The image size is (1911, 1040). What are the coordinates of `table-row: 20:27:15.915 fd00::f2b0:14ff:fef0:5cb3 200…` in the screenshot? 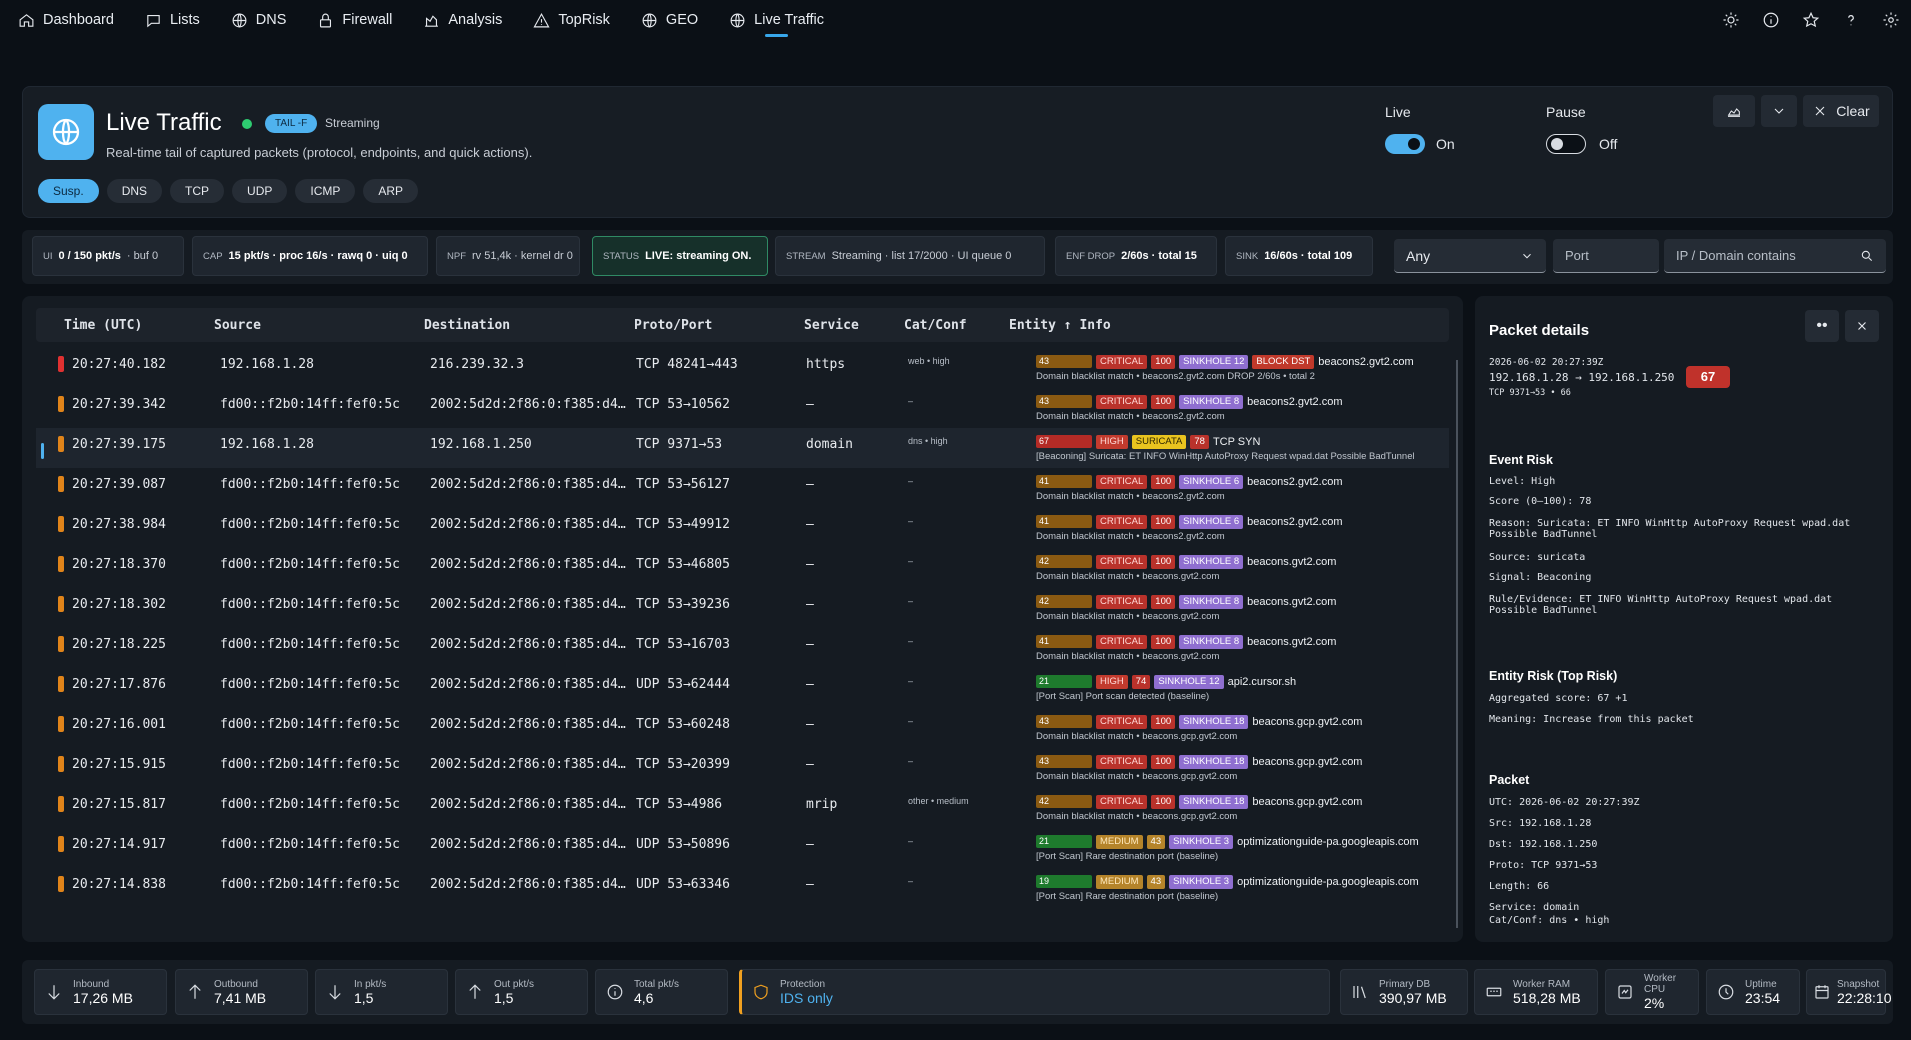 It's located at (742, 768).